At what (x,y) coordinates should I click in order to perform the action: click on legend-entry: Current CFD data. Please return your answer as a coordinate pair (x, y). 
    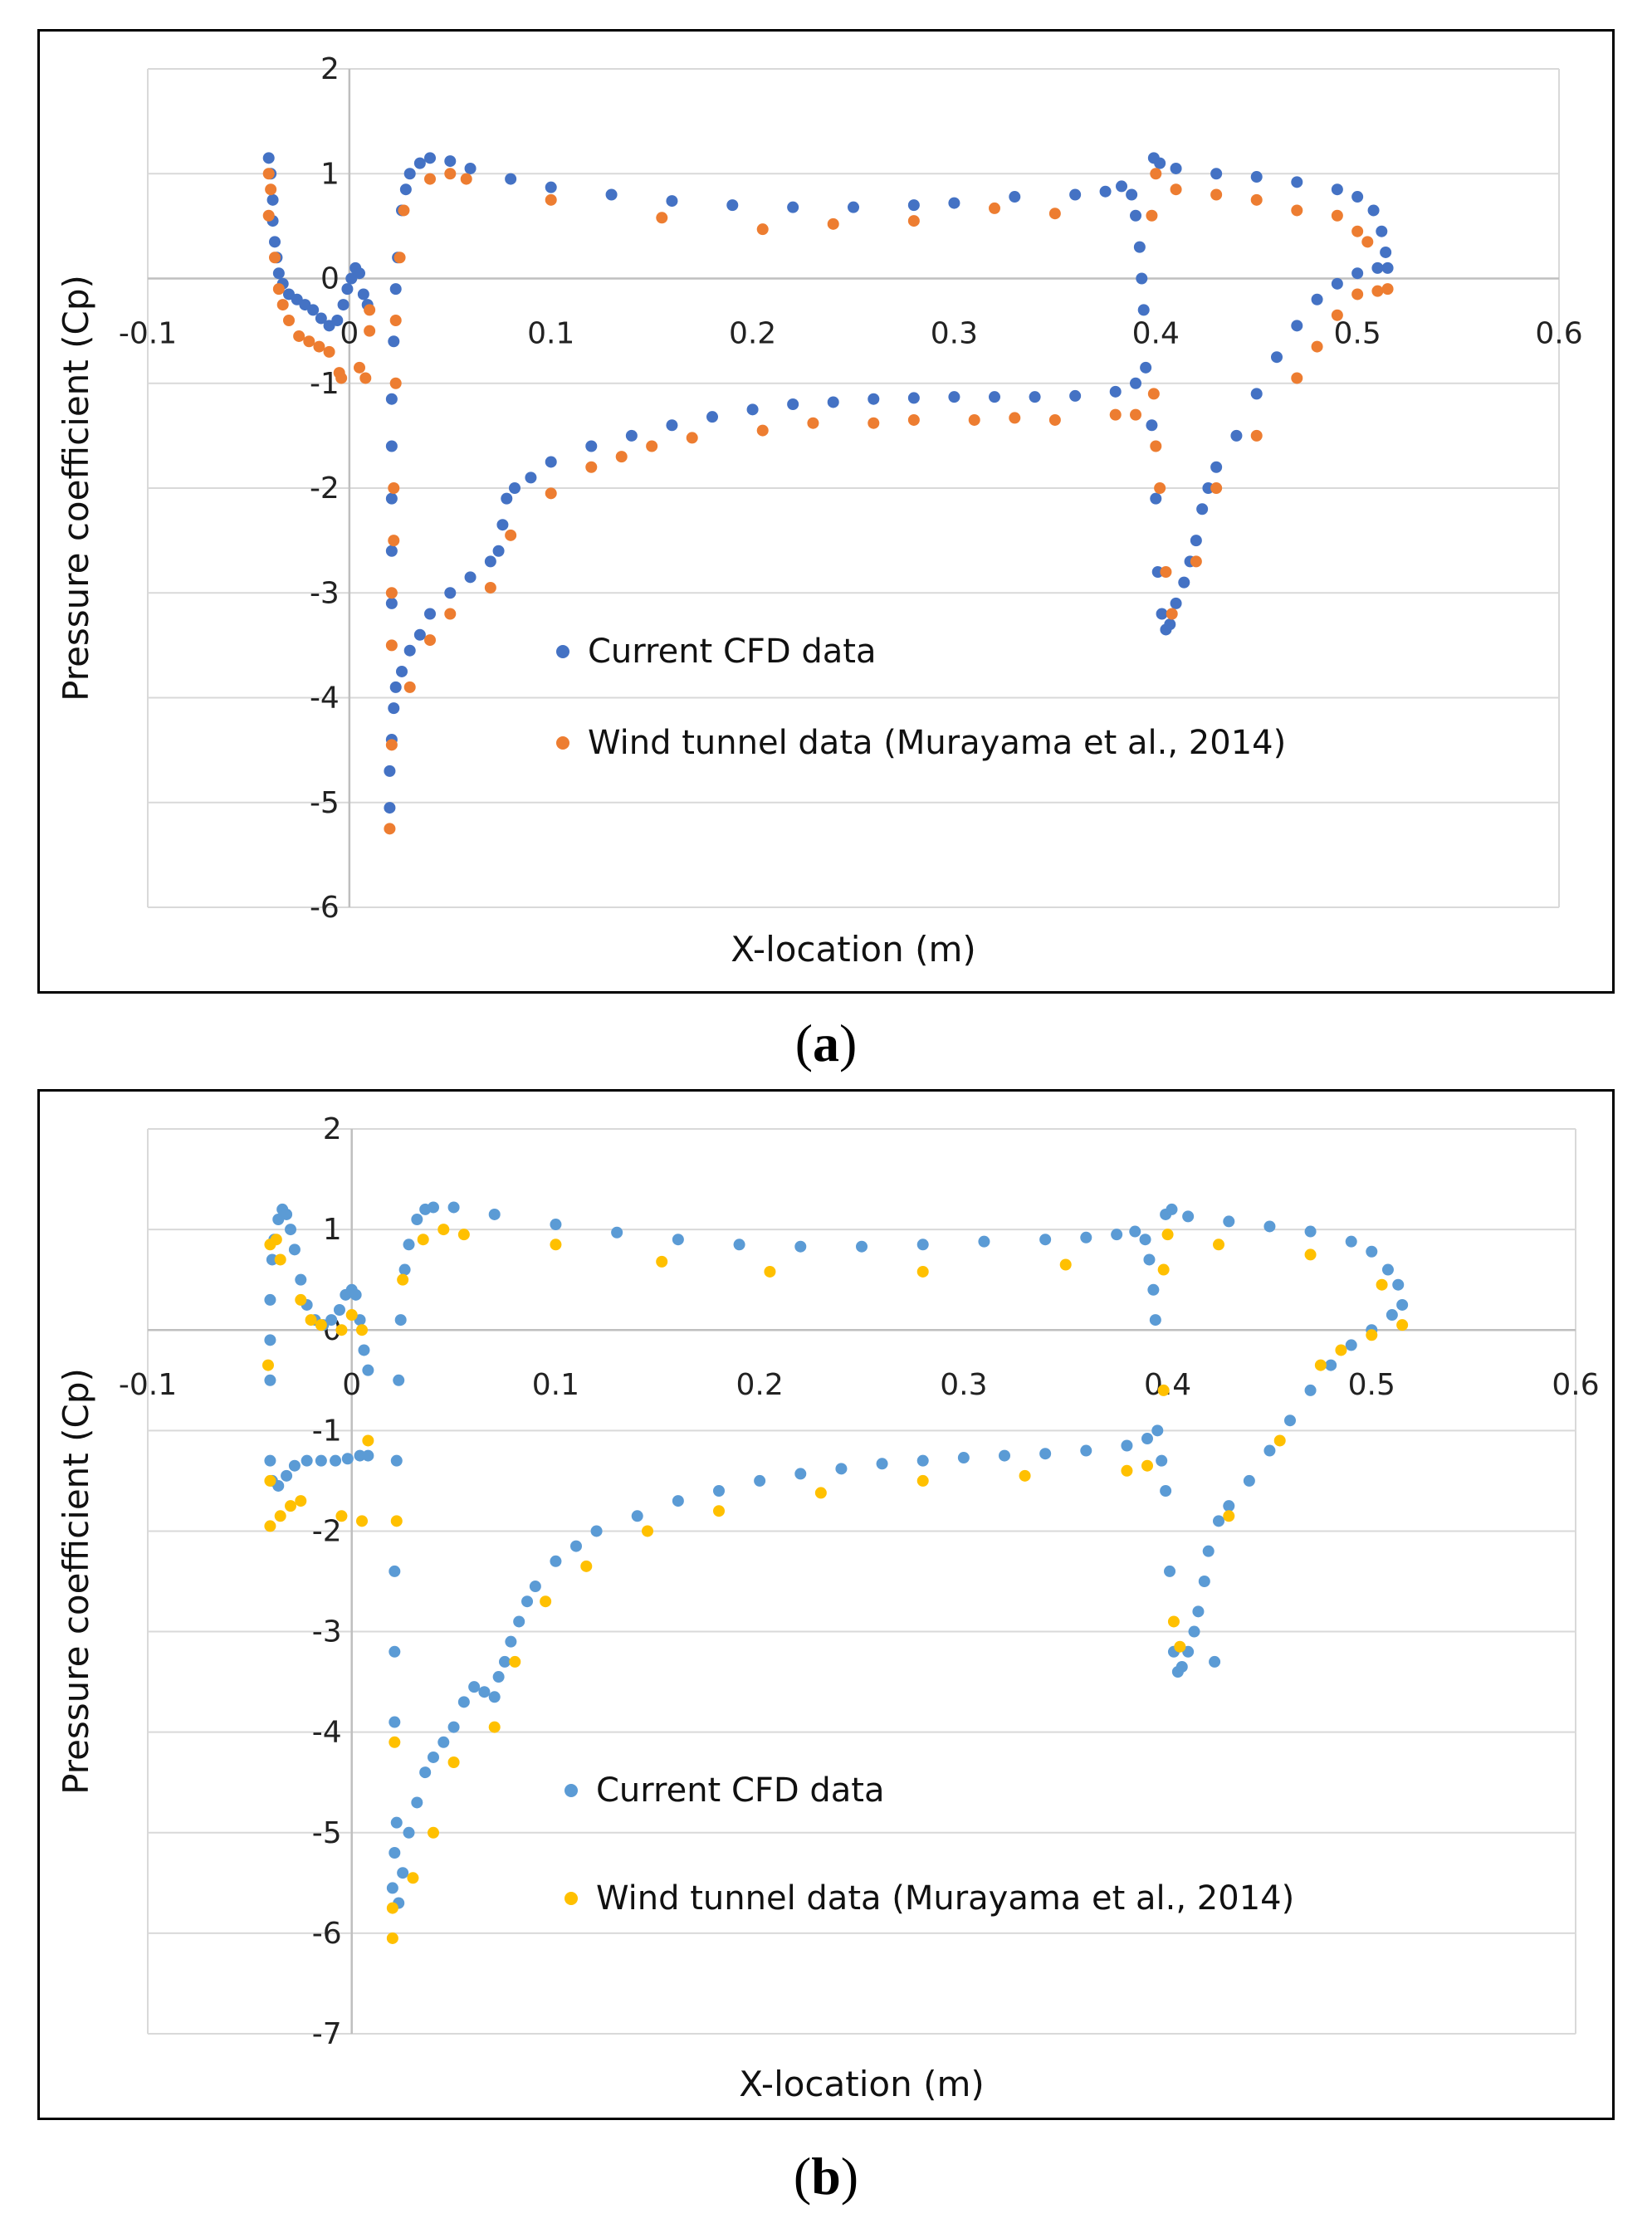
    Looking at the image, I should click on (740, 1790).